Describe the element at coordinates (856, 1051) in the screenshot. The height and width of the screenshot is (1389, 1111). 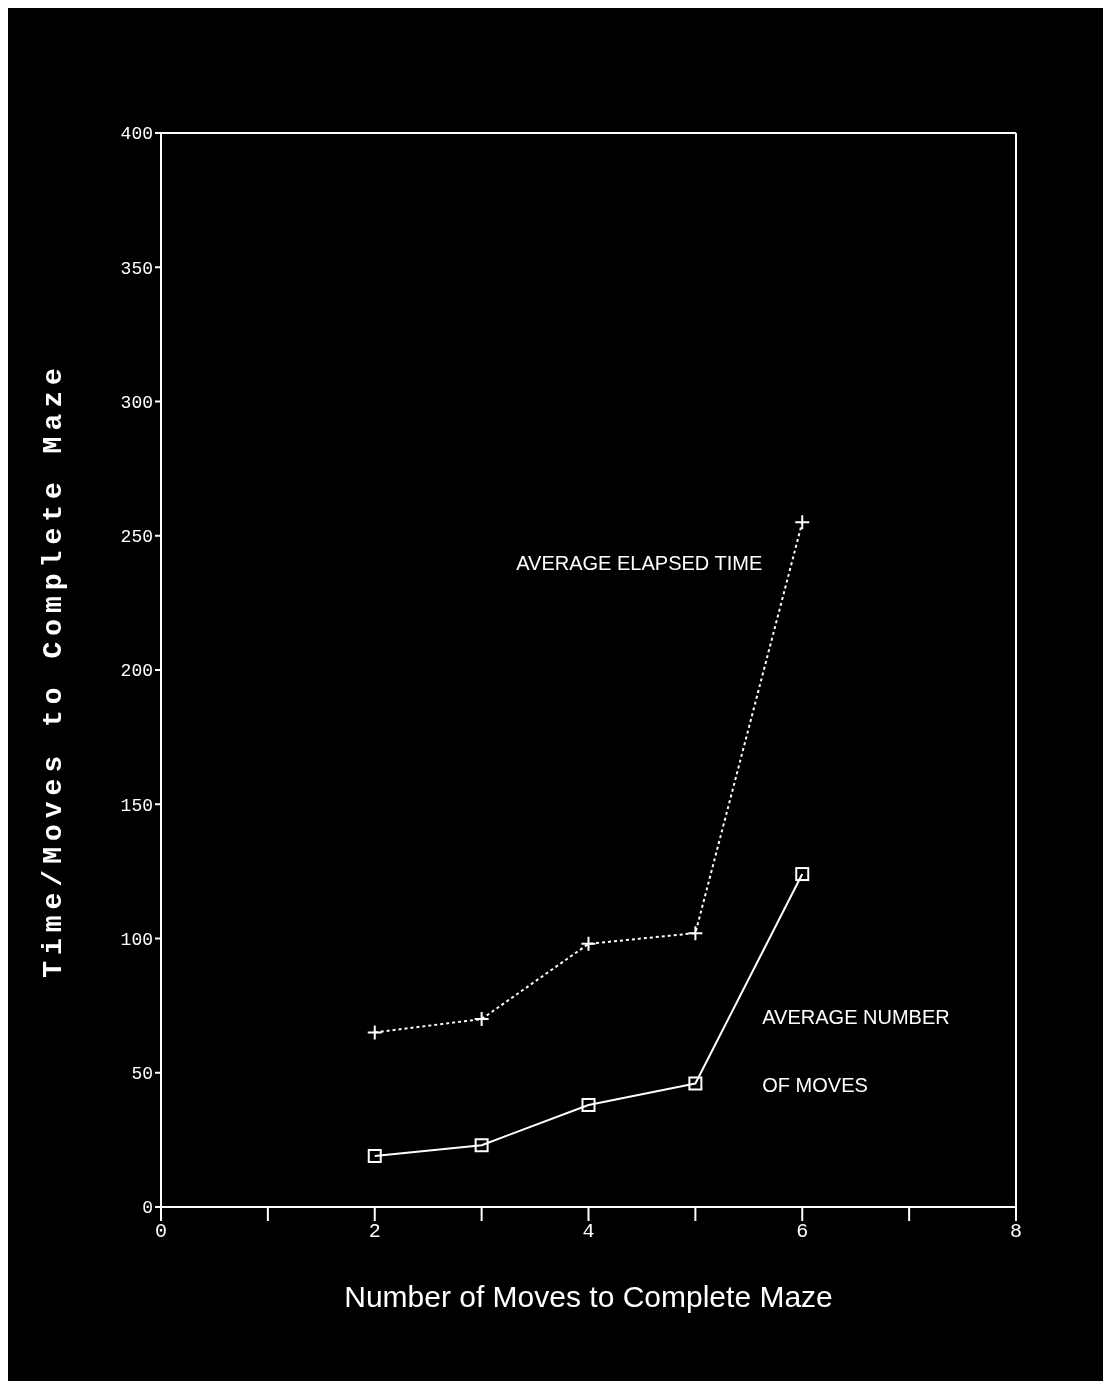
I see `text: AVERAGE NUMBER OF MOVES` at that location.